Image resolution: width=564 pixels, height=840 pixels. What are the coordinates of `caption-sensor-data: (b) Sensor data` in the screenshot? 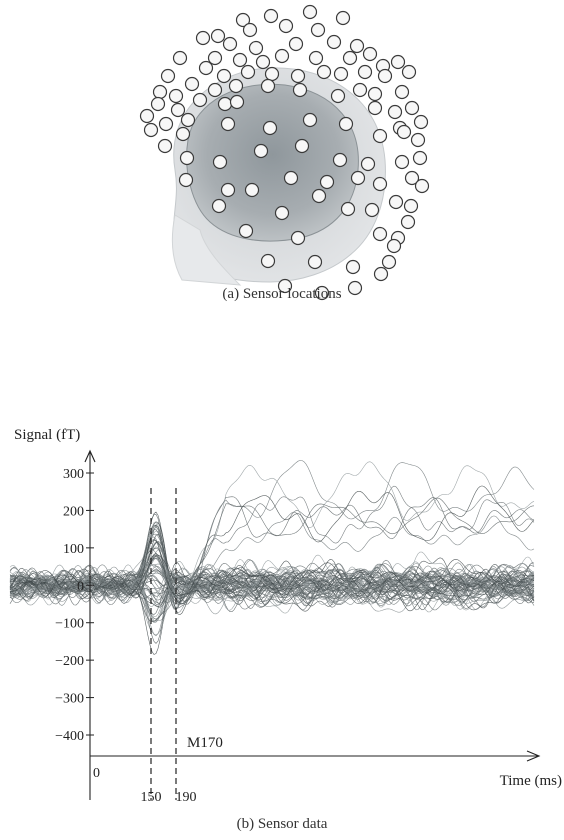 It's located at (282, 824).